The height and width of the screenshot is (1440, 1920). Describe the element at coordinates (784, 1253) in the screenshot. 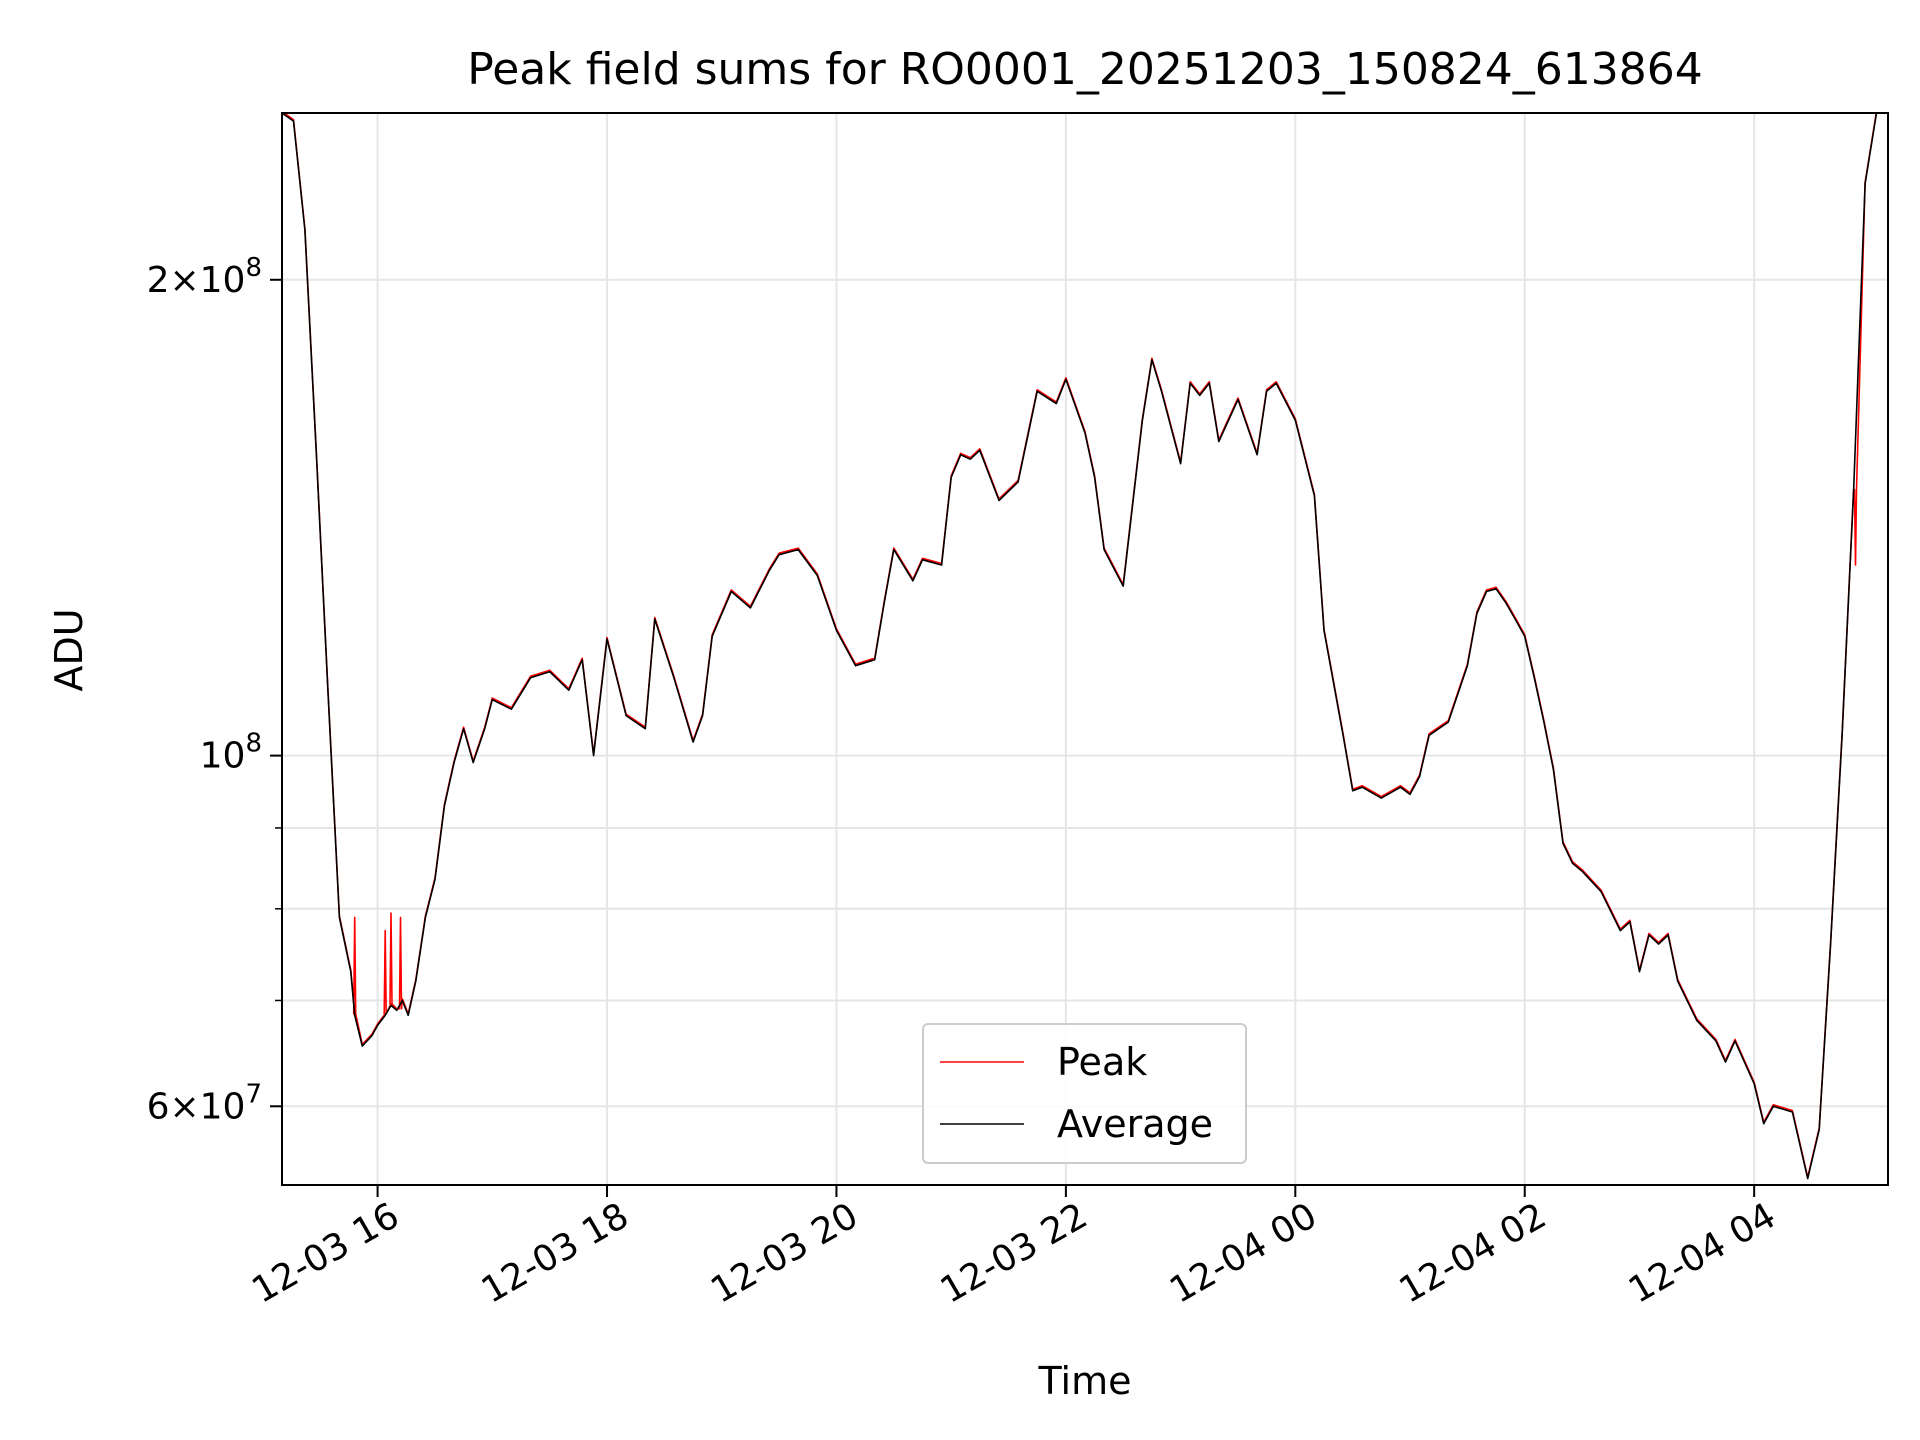

I see `x-tick-label: 12-03 20` at that location.